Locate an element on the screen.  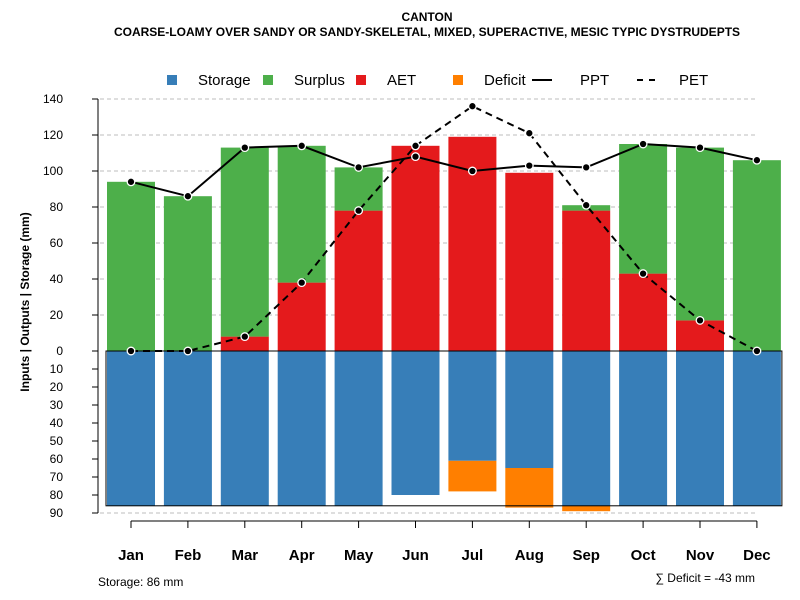
x-tick-label: Nov is located at coordinates (700, 555).